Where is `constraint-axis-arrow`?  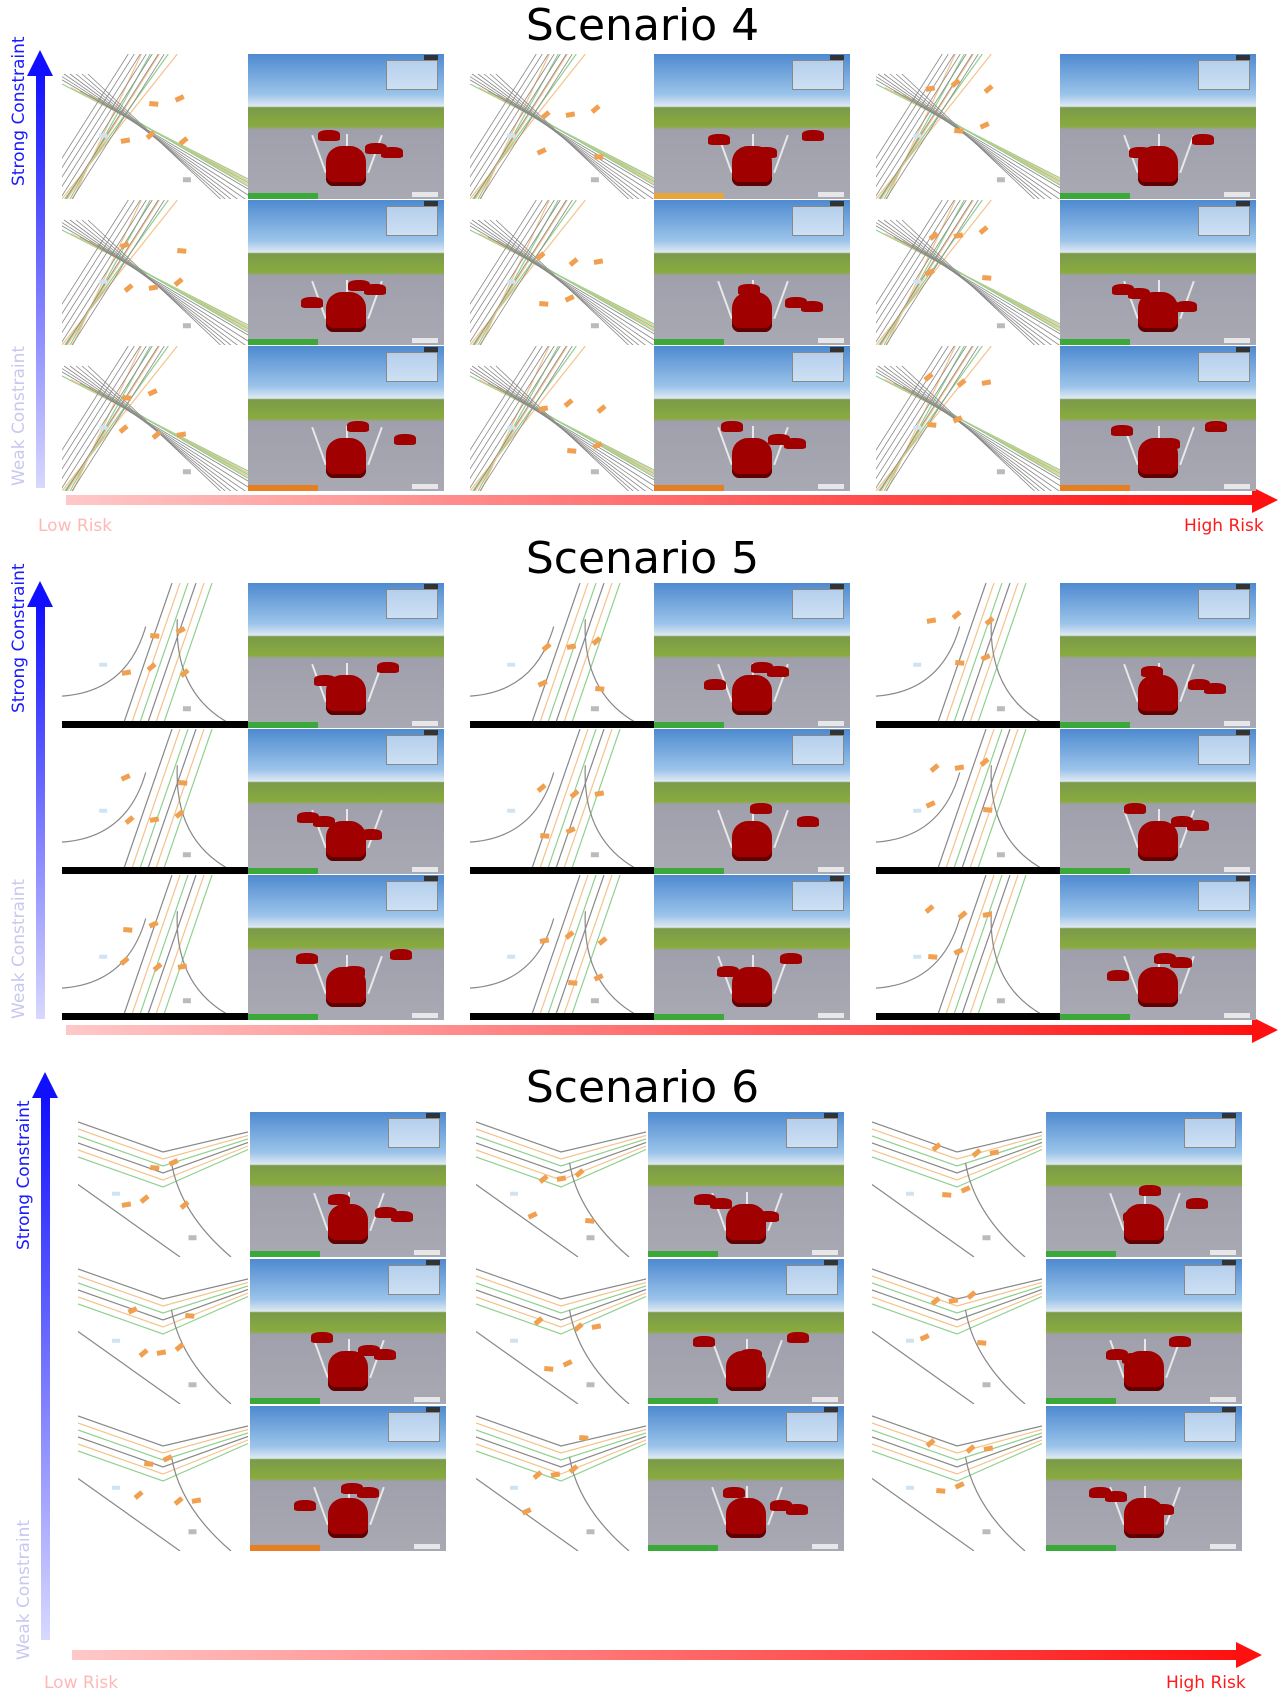
constraint-axis-arrow is located at coordinates (40, 269).